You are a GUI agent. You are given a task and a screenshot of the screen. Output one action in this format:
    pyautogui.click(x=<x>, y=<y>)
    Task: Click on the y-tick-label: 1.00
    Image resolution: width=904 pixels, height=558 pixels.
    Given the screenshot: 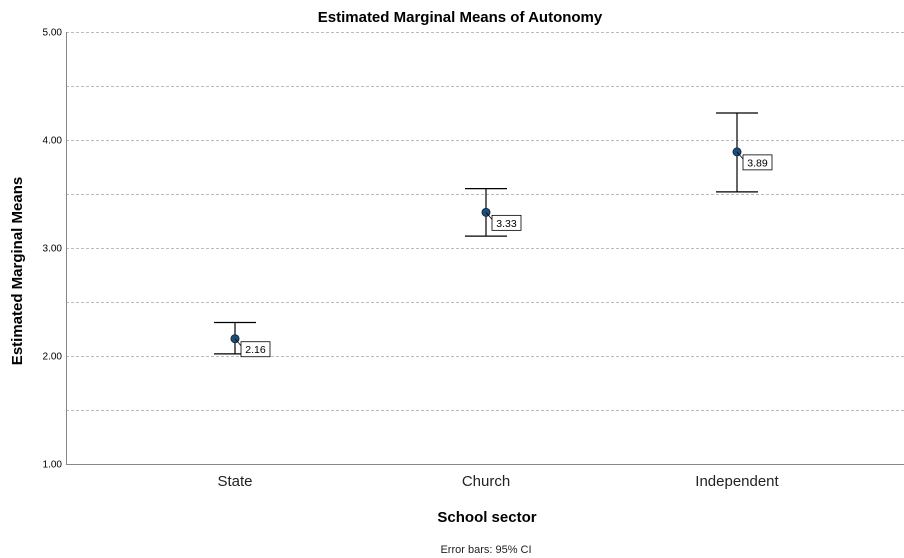 What is the action you would take?
    pyautogui.click(x=53, y=465)
    